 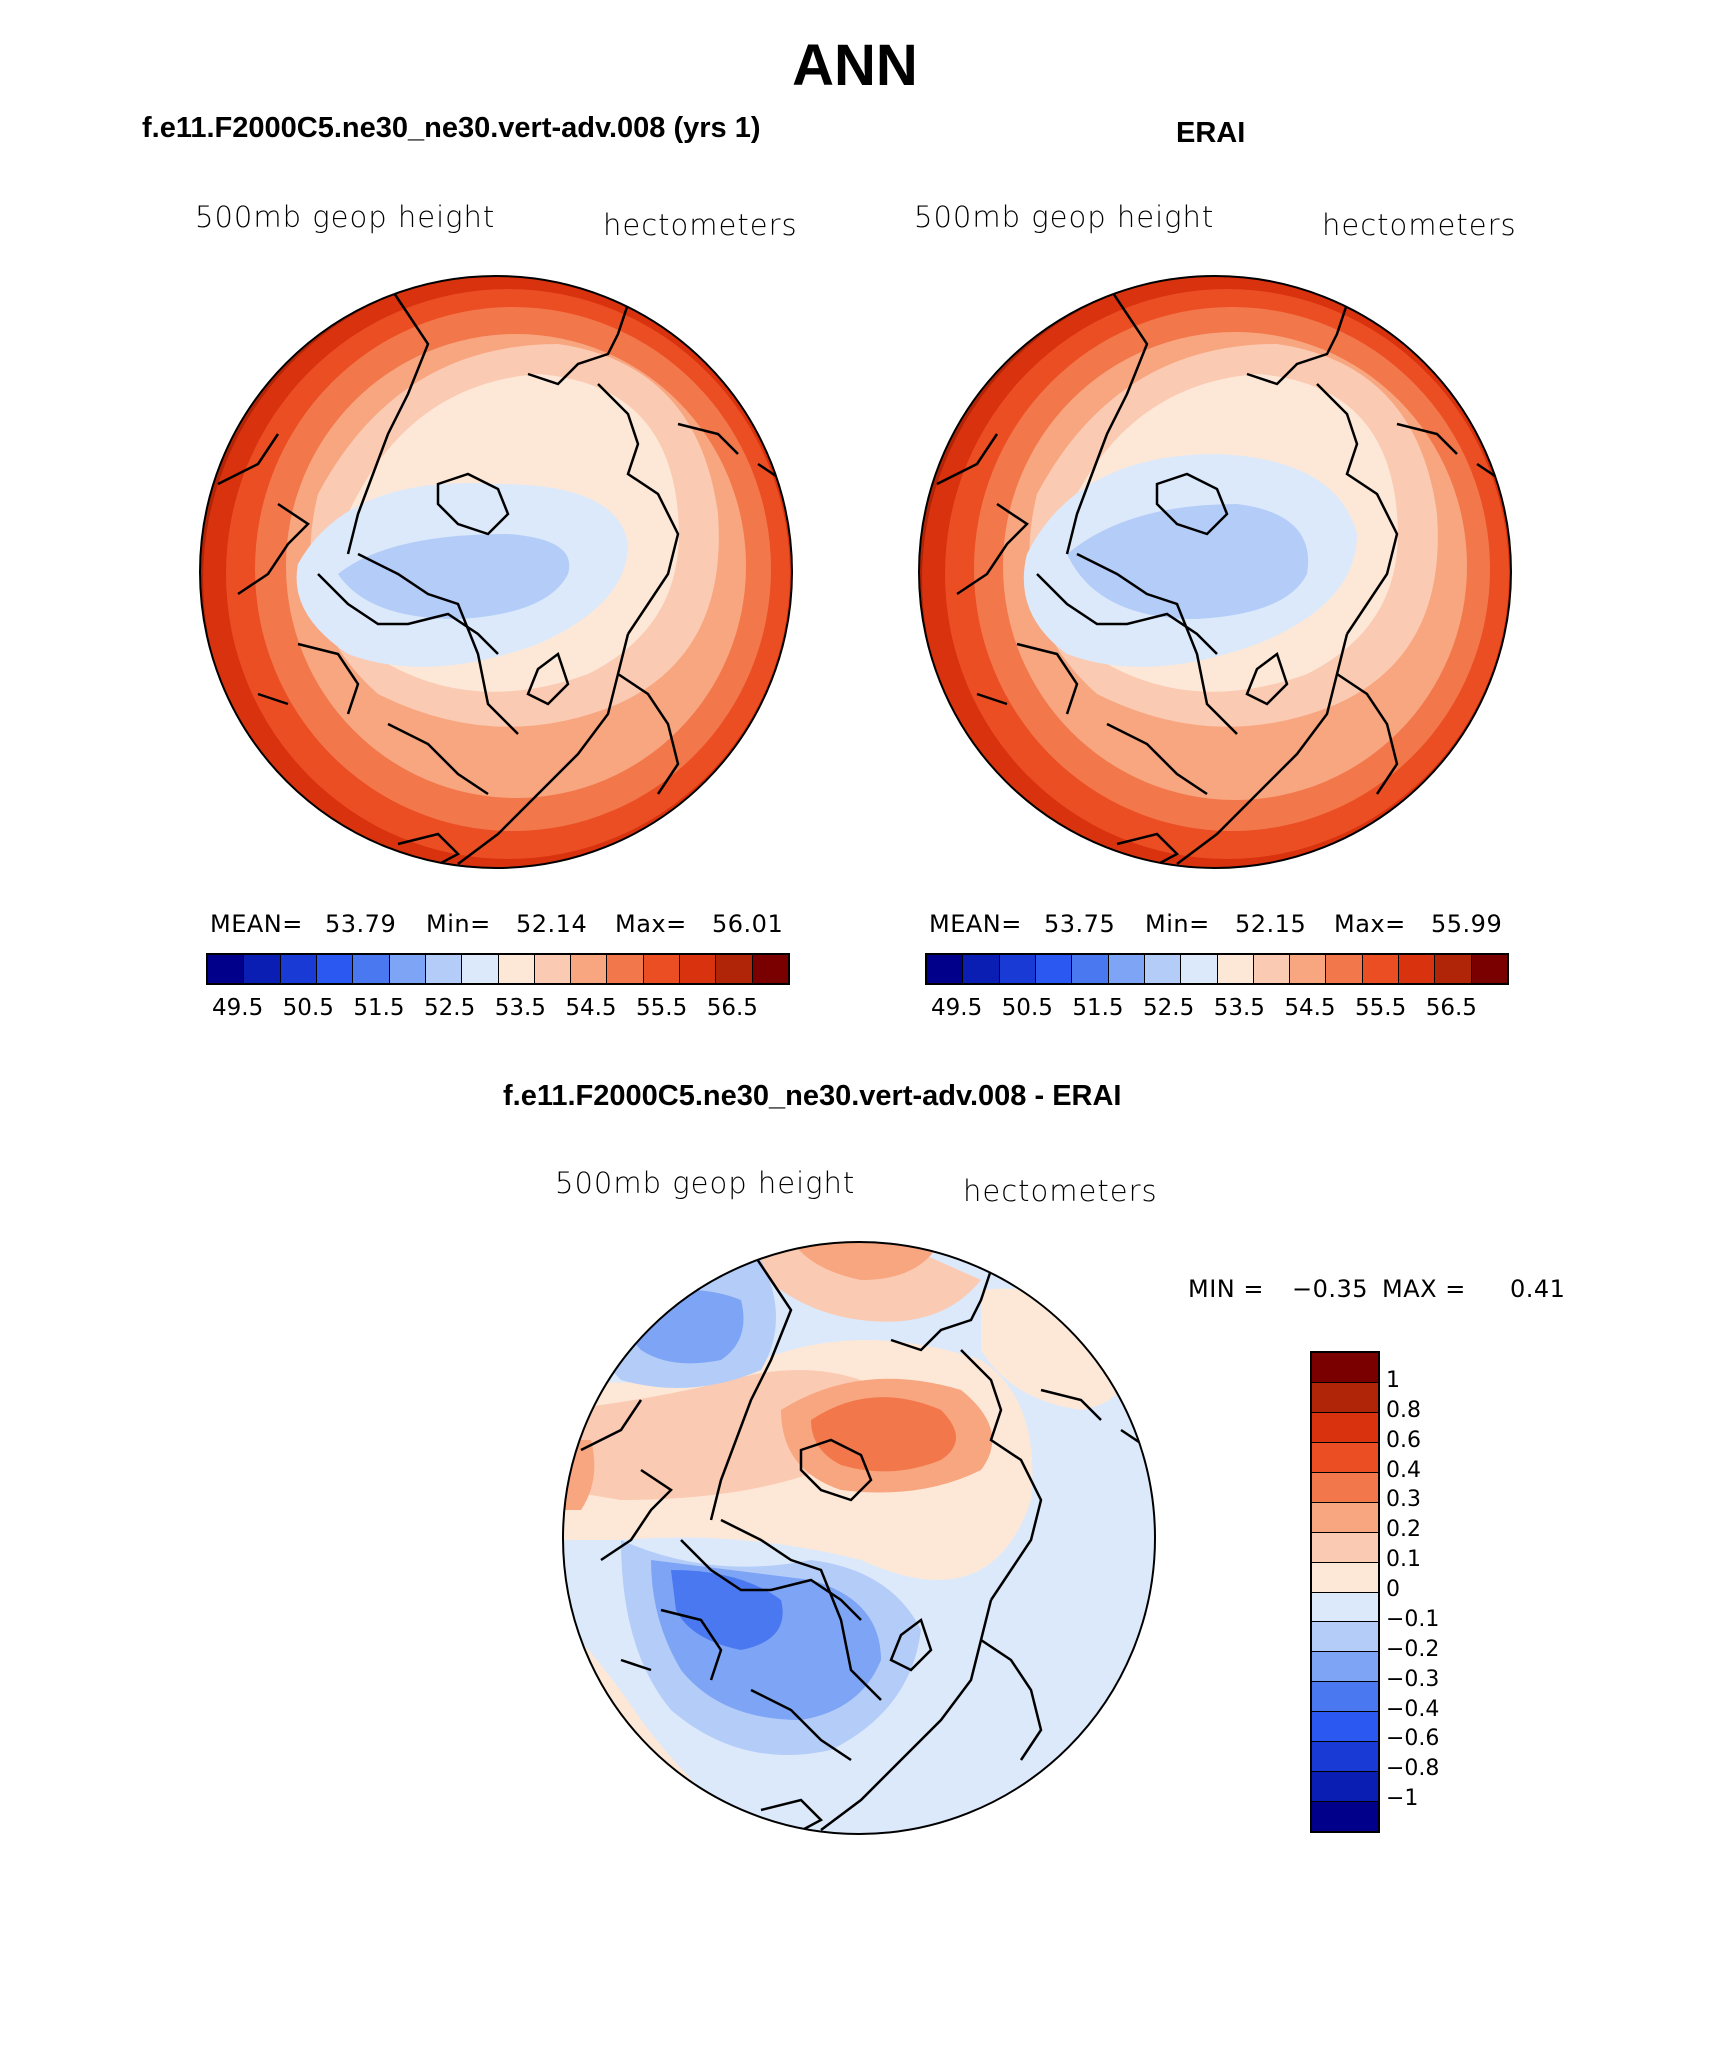 What do you see at coordinates (859, 1538) in the screenshot?
I see `panel-diff-map` at bounding box center [859, 1538].